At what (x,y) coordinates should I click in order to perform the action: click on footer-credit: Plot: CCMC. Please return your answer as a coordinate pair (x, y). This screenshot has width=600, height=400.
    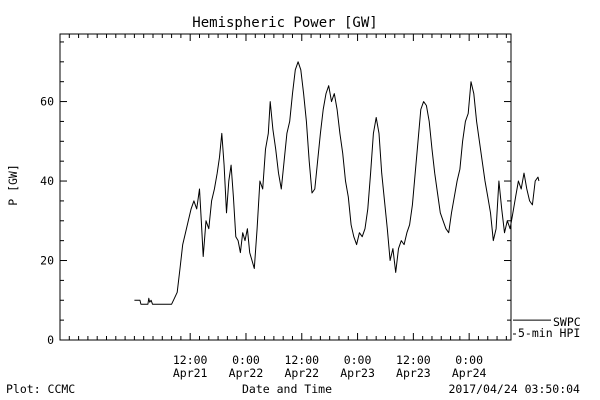
    Looking at the image, I should click on (40, 389).